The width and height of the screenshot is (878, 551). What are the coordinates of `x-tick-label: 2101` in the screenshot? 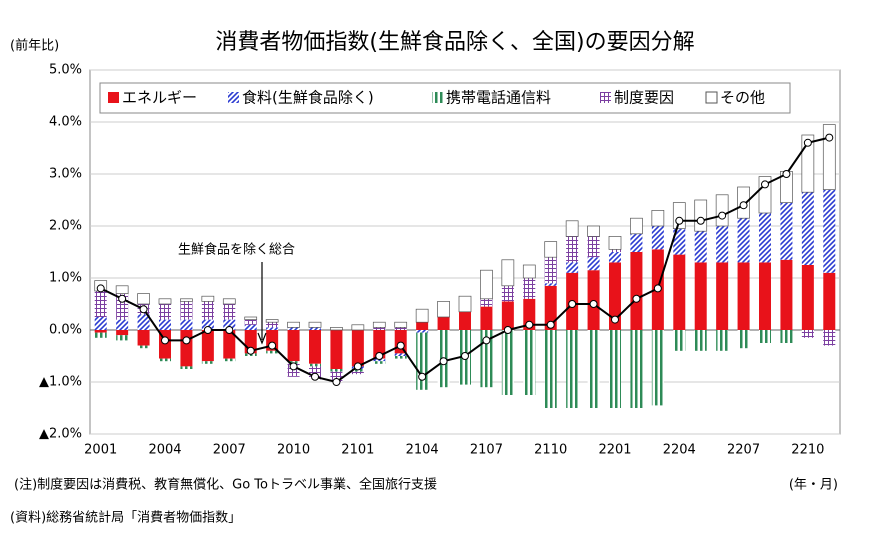 It's located at (357, 450).